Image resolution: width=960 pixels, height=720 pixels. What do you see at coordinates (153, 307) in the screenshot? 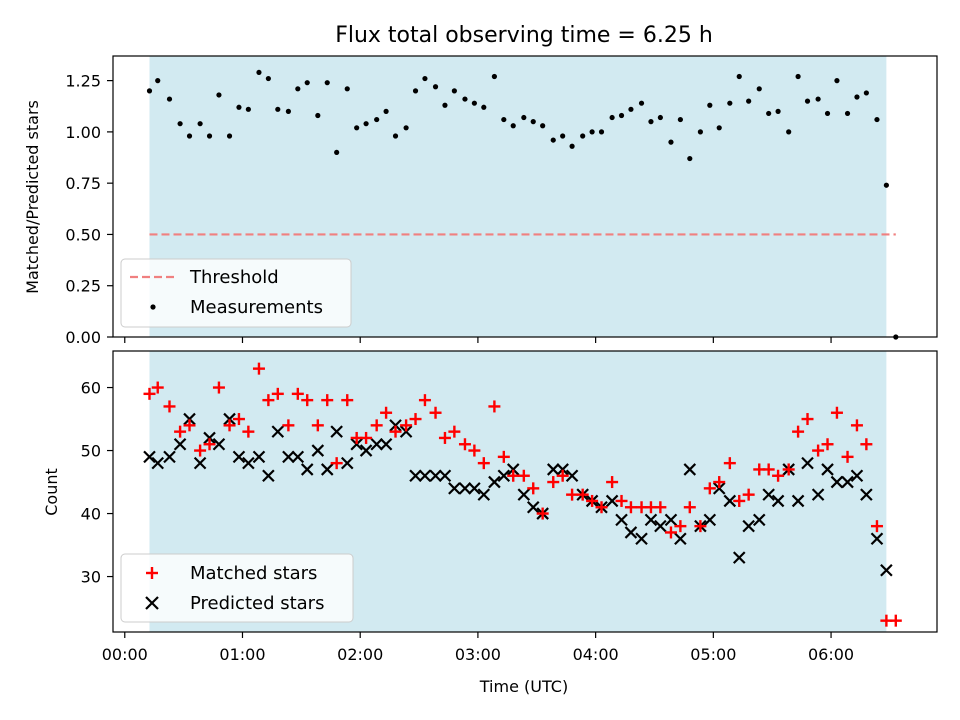
I see `legend-measurements-swatch` at bounding box center [153, 307].